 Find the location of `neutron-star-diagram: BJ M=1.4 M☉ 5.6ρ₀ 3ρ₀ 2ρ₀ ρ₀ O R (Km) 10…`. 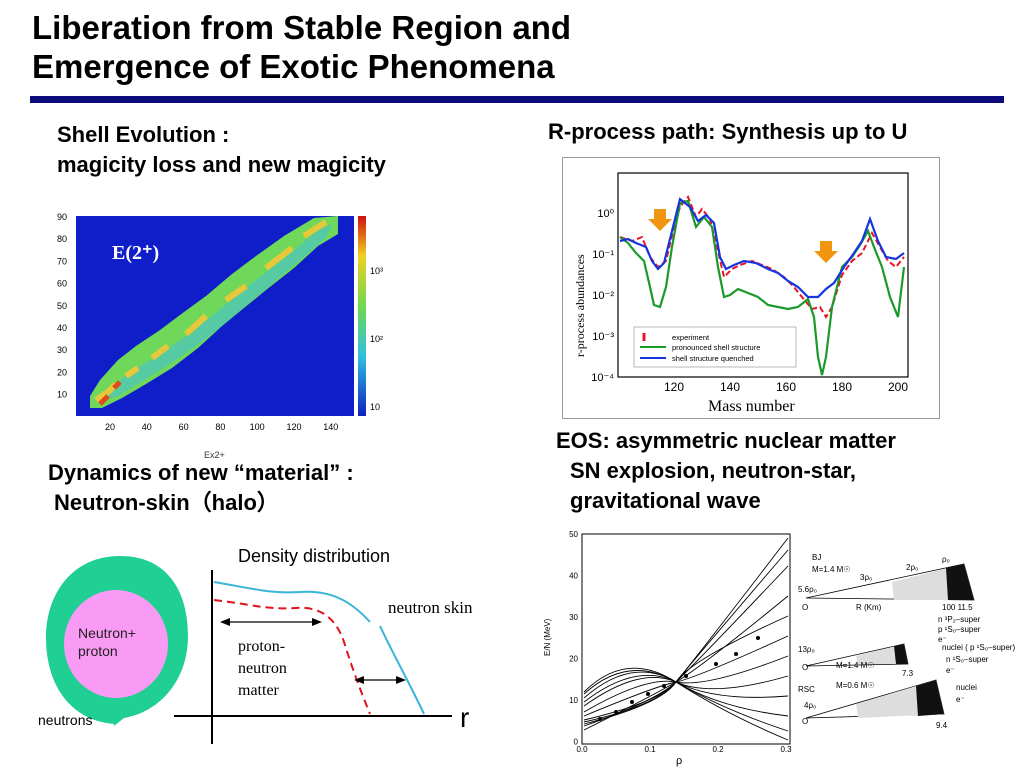

neutron-star-diagram: BJ M=1.4 M☉ 5.6ρ₀ 3ρ₀ 2ρ₀ ρ₀ O R (Km) 10… is located at coordinates (906, 641).